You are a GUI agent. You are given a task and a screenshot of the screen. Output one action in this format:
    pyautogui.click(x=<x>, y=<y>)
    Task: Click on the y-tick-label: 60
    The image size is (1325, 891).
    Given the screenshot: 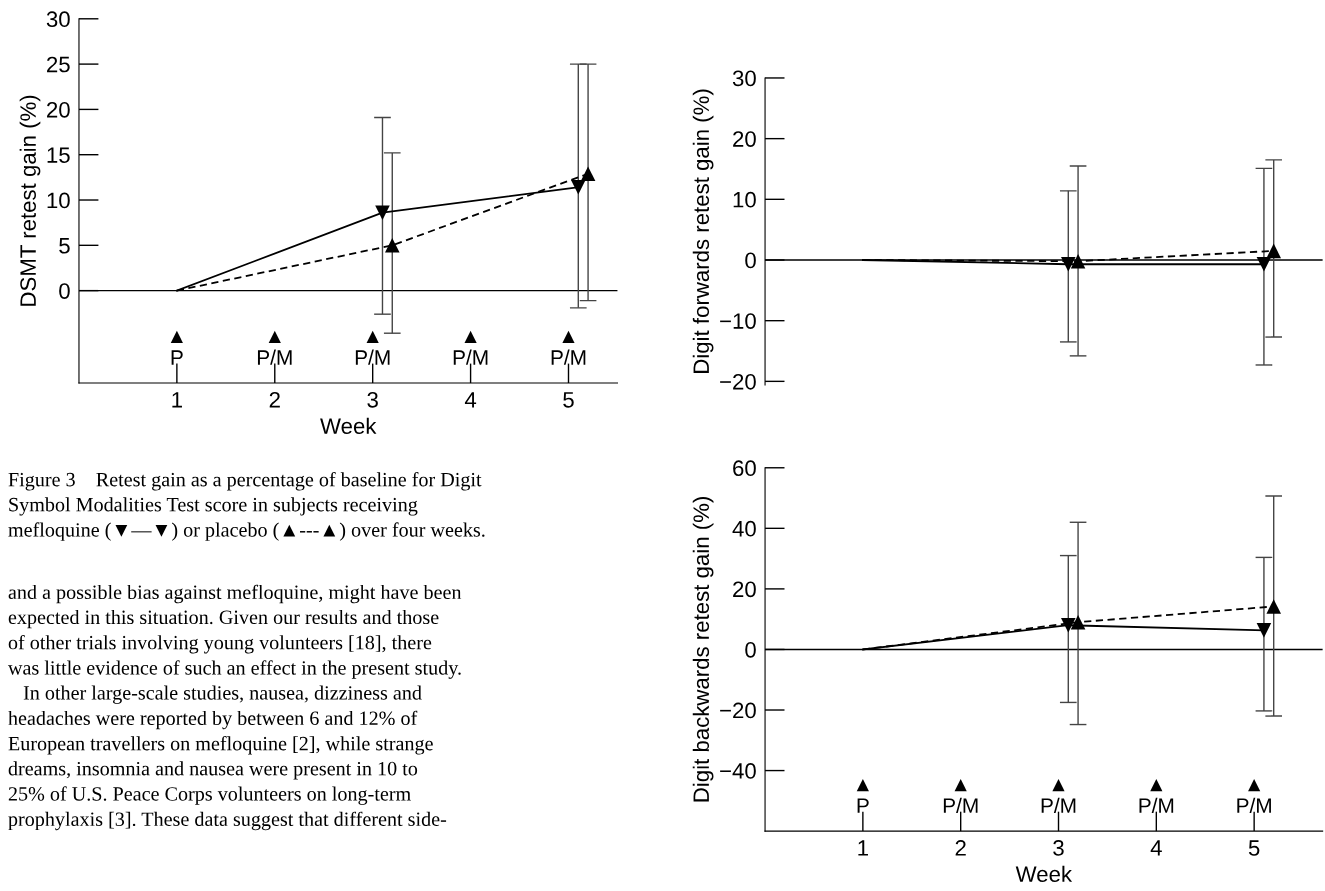 What is the action you would take?
    pyautogui.click(x=744, y=468)
    